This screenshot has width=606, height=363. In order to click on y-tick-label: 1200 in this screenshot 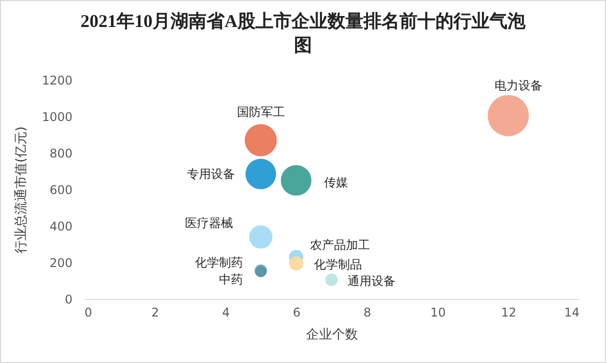, I will do `click(57, 81)`.